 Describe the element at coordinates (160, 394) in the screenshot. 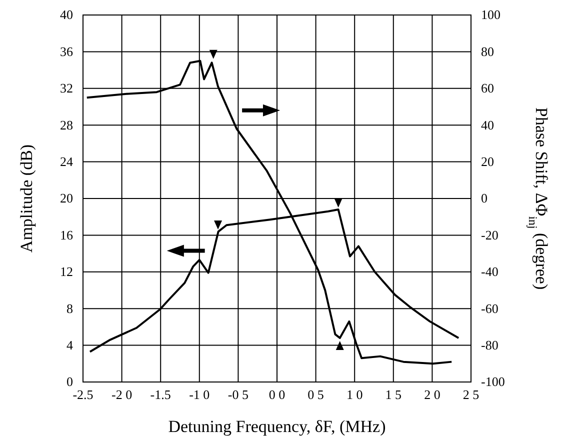

I see `x-tick-label: -1.5` at that location.